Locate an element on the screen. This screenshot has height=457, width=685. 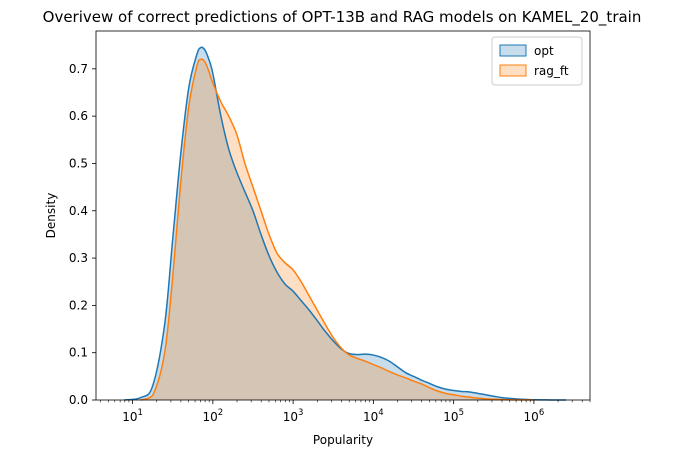
y-tick-label: 0.3 is located at coordinates (78, 258).